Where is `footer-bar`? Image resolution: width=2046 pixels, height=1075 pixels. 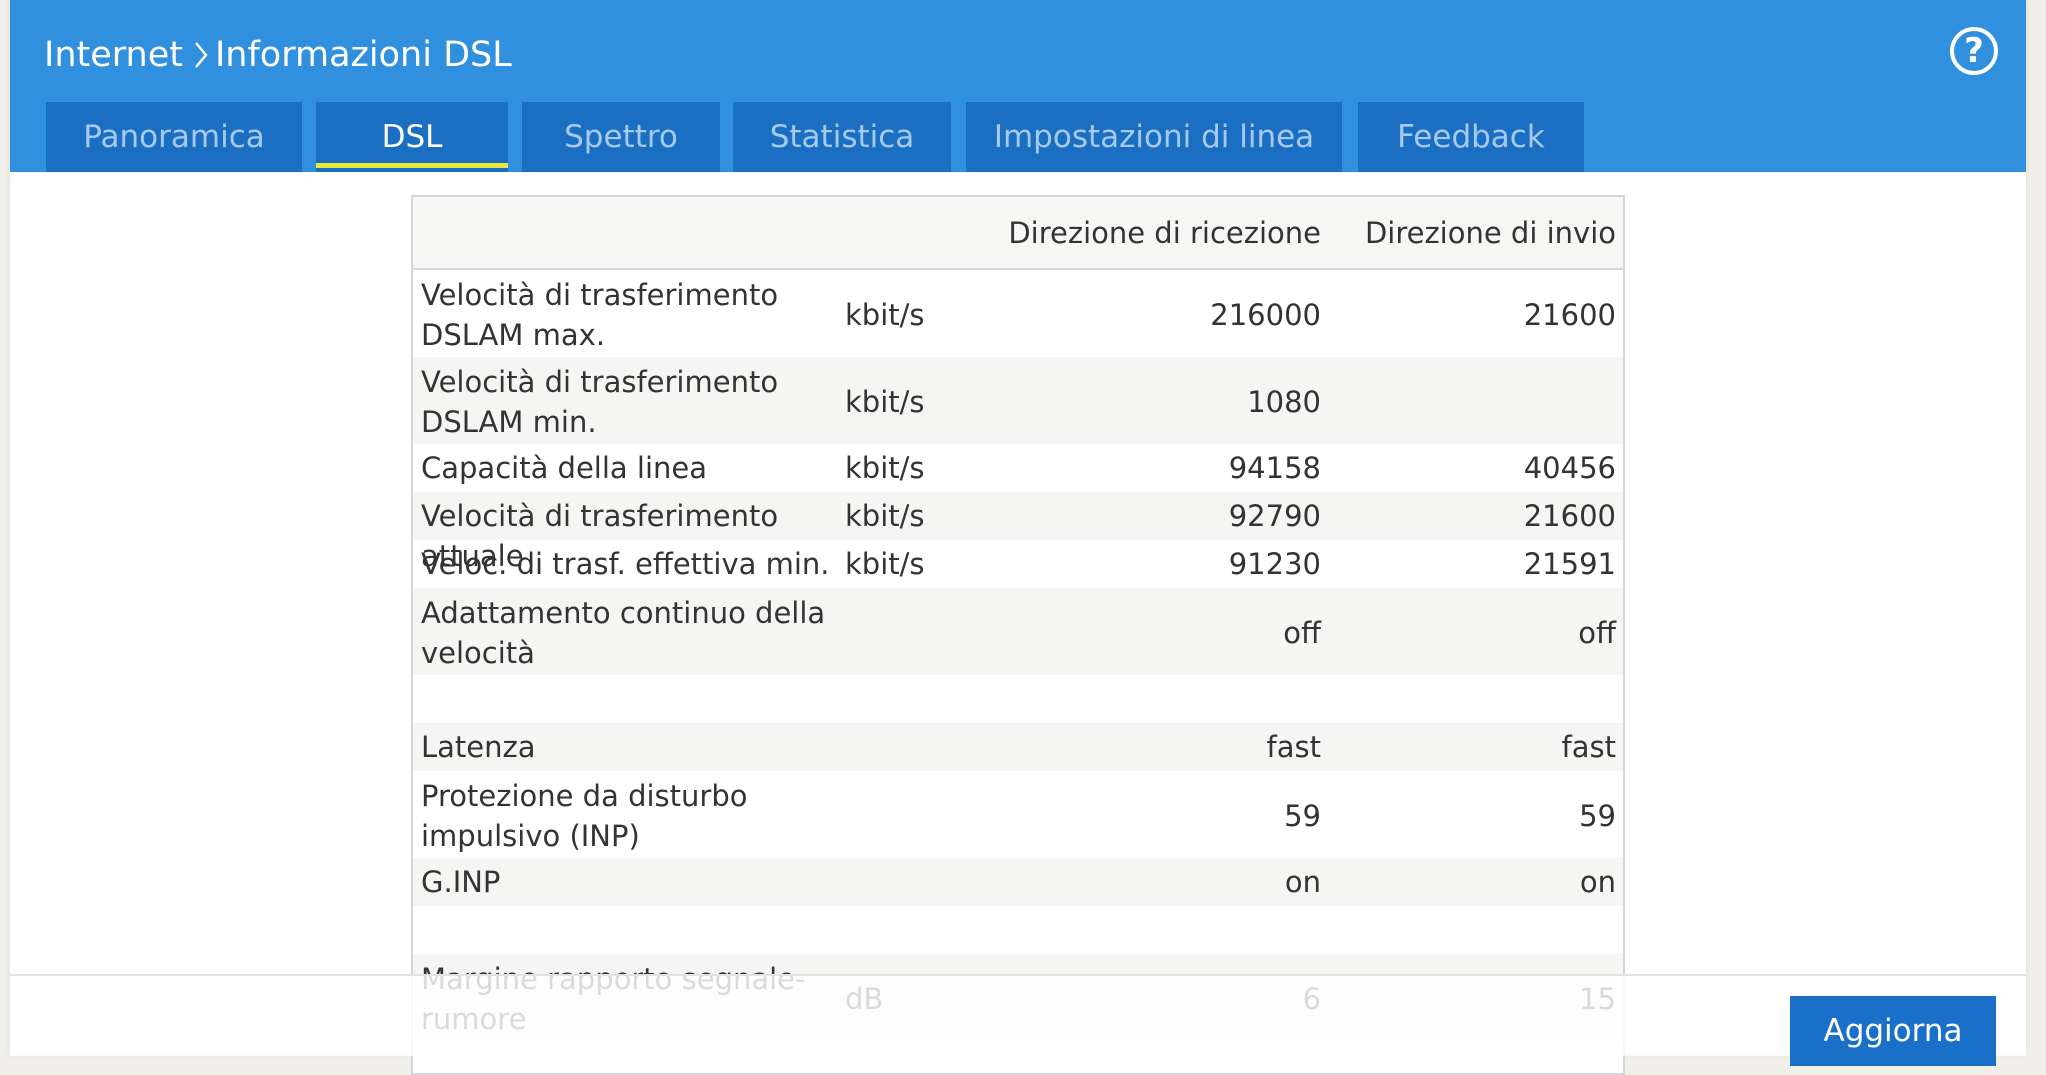
footer-bar is located at coordinates (1018, 1015).